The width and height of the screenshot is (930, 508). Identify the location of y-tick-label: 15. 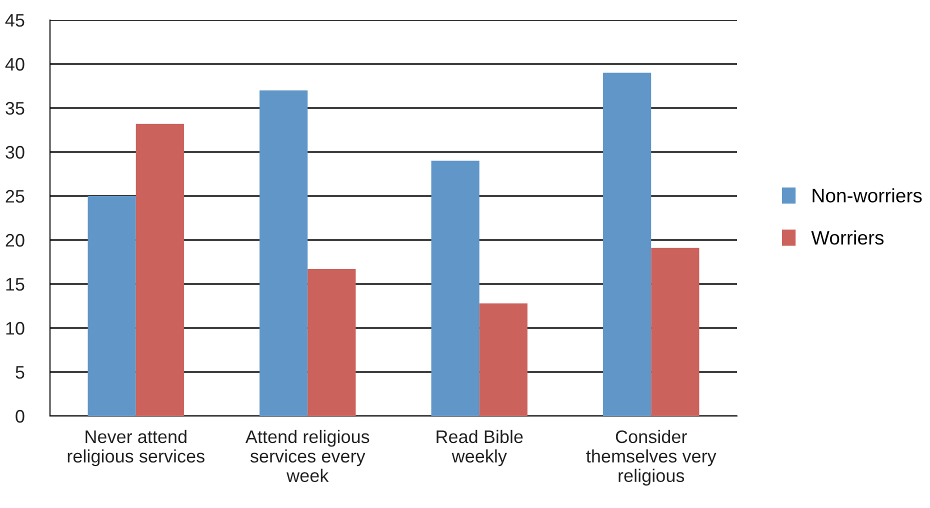
(15, 284).